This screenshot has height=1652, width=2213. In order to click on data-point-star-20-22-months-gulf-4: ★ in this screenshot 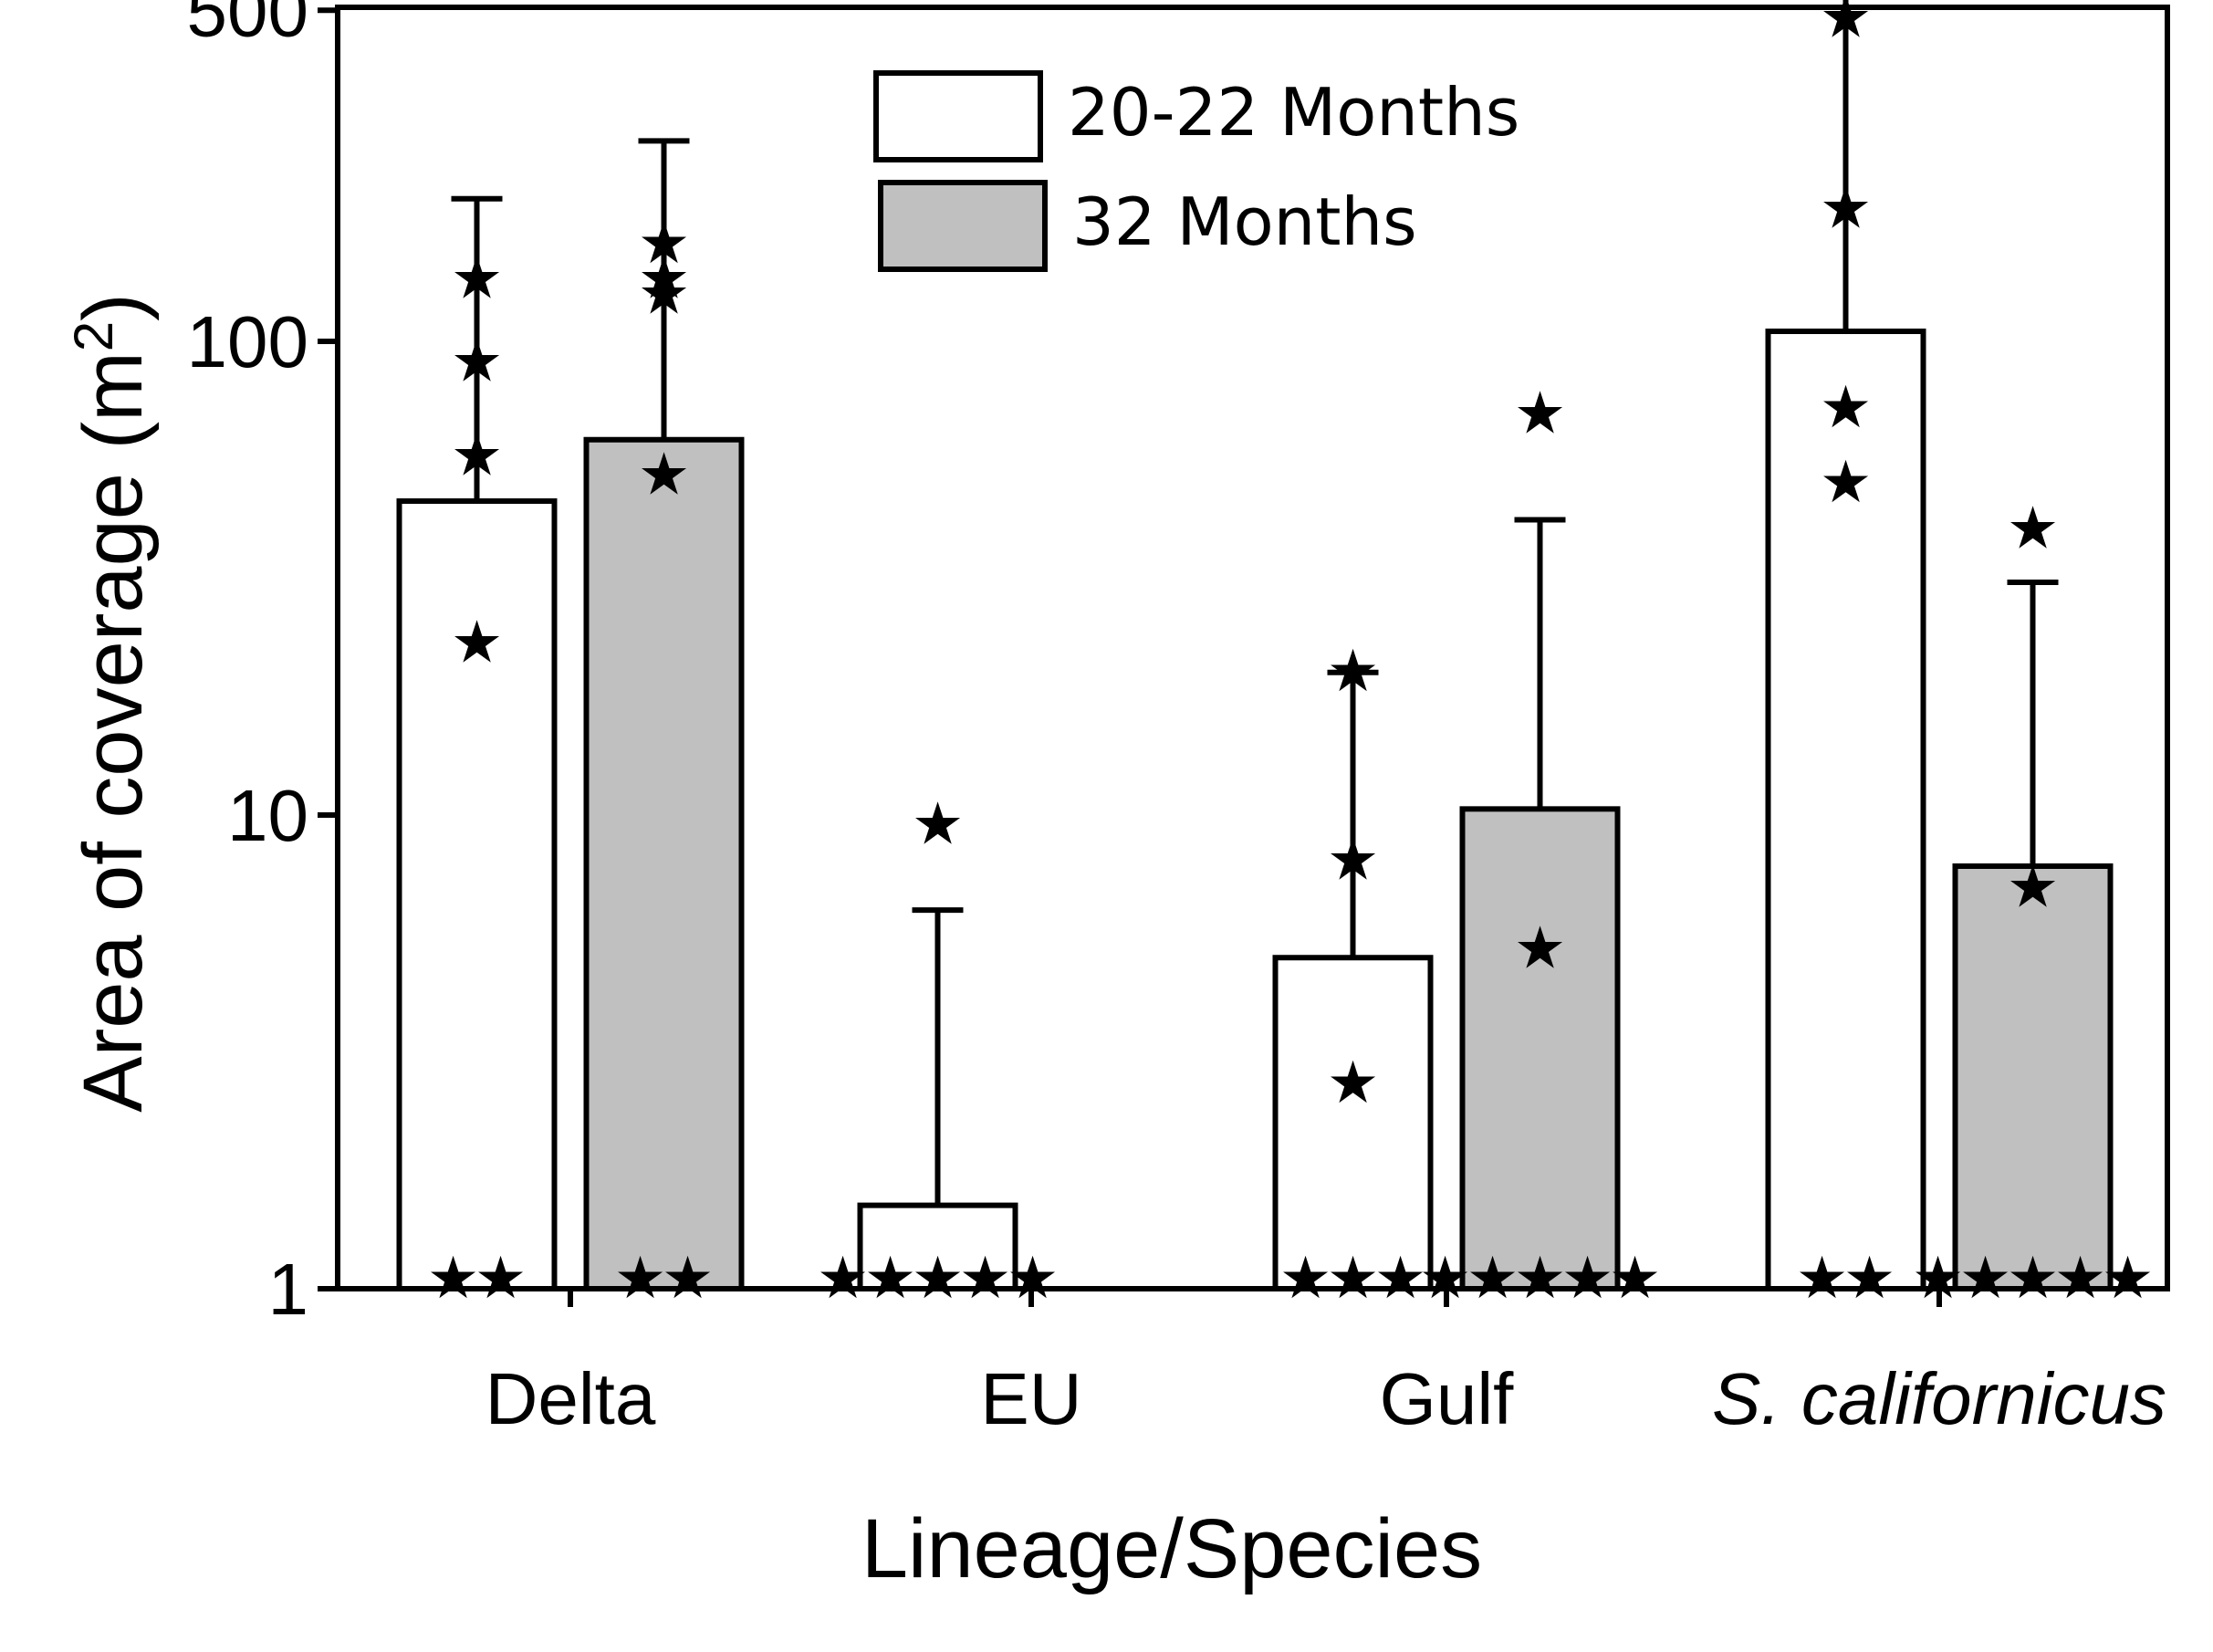, I will do `click(1353, 860)`.